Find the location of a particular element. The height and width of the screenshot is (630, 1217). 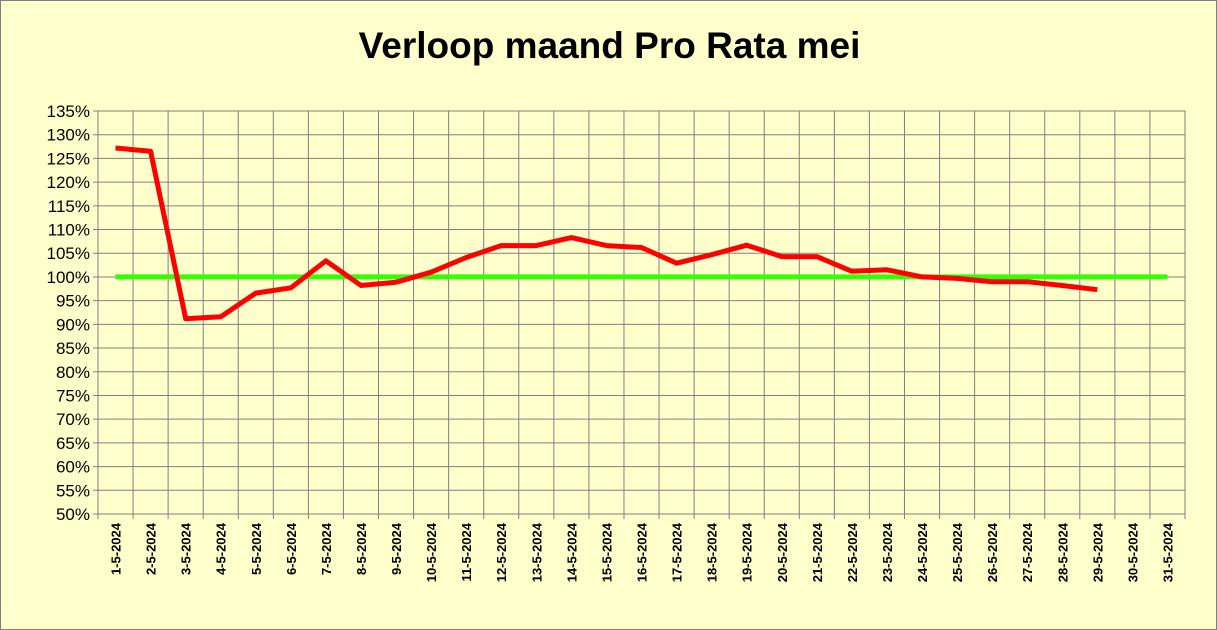

chart-title: Verloop maand Pro Rata mei is located at coordinates (609, 45).